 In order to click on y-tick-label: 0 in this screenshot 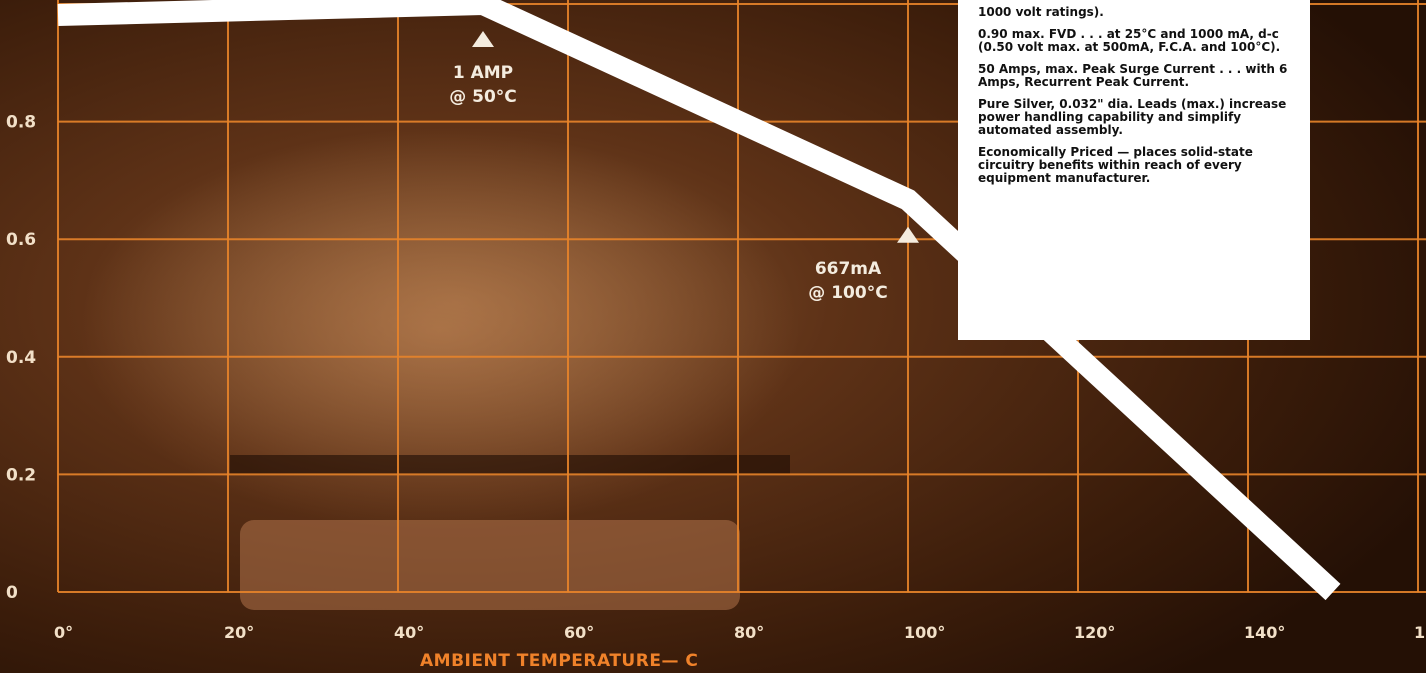, I will do `click(12, 593)`.